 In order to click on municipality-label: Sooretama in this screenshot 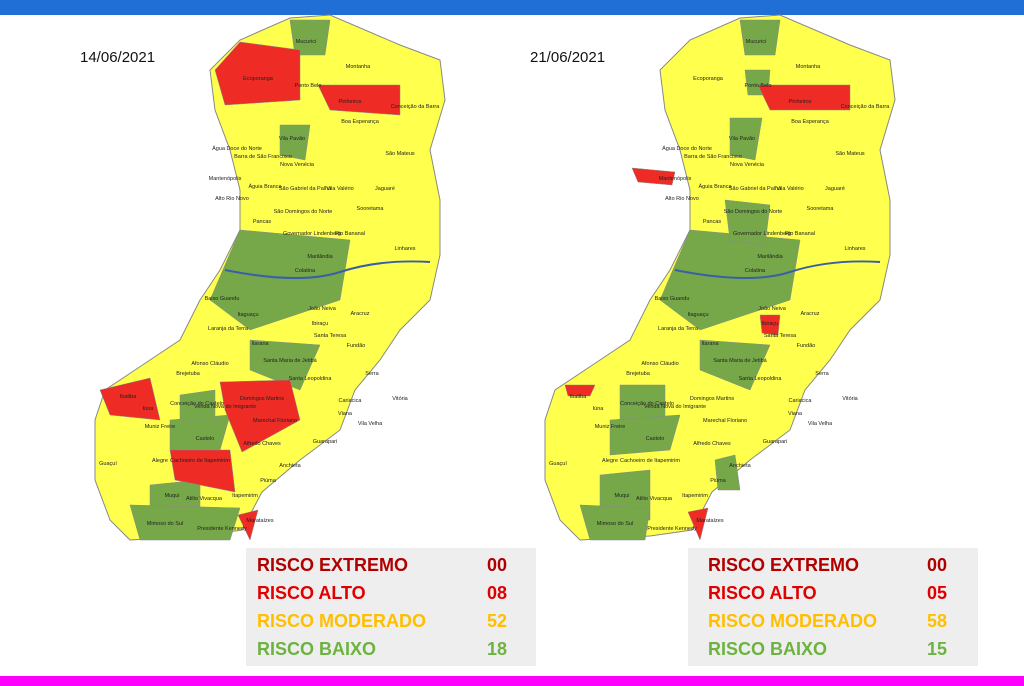, I will do `click(821, 209)`.